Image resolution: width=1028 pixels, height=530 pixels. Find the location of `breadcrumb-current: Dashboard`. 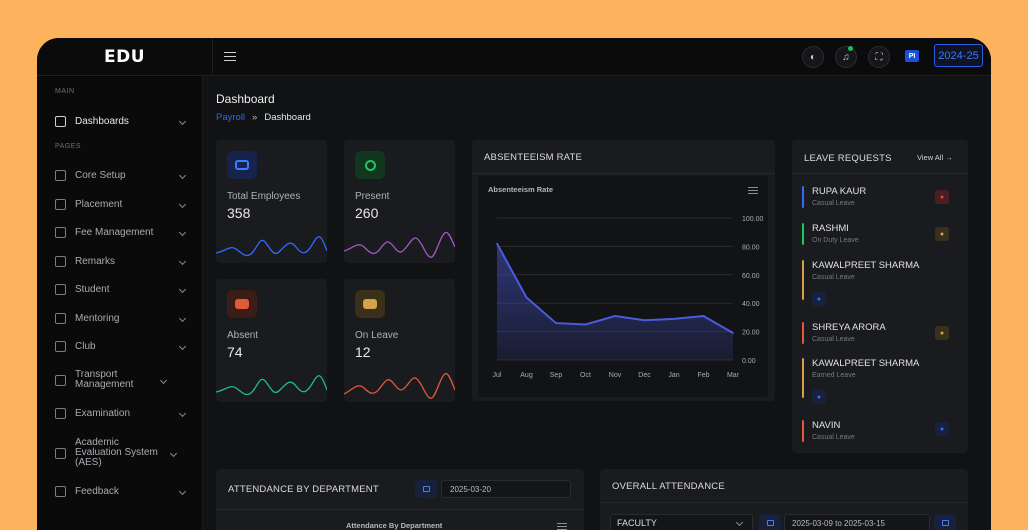

breadcrumb-current: Dashboard is located at coordinates (287, 117).